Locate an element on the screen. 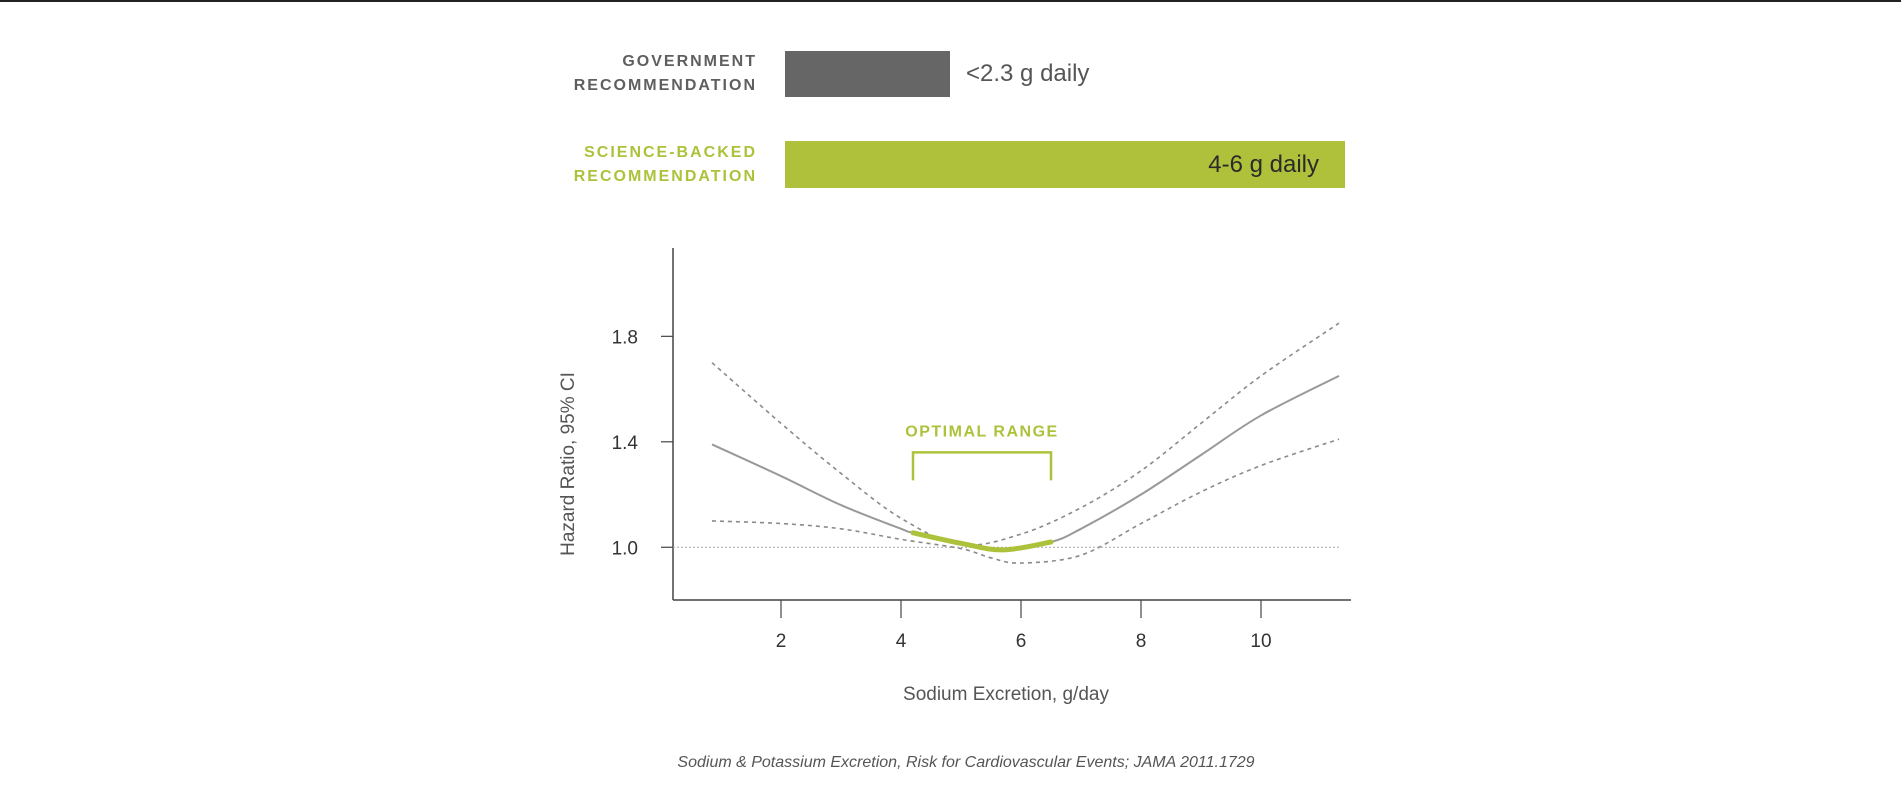  optimal-range-label: OPTIMAL RANGE is located at coordinates (981, 431).